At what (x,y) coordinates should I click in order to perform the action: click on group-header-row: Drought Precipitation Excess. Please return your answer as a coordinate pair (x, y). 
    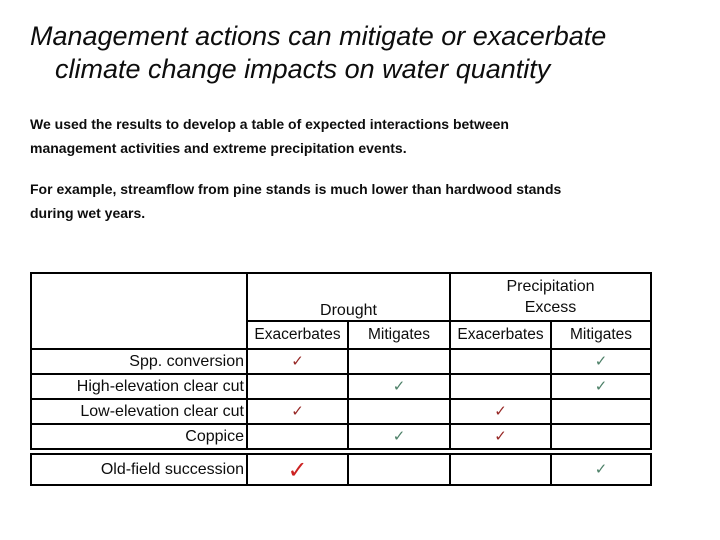
    Looking at the image, I should click on (341, 311).